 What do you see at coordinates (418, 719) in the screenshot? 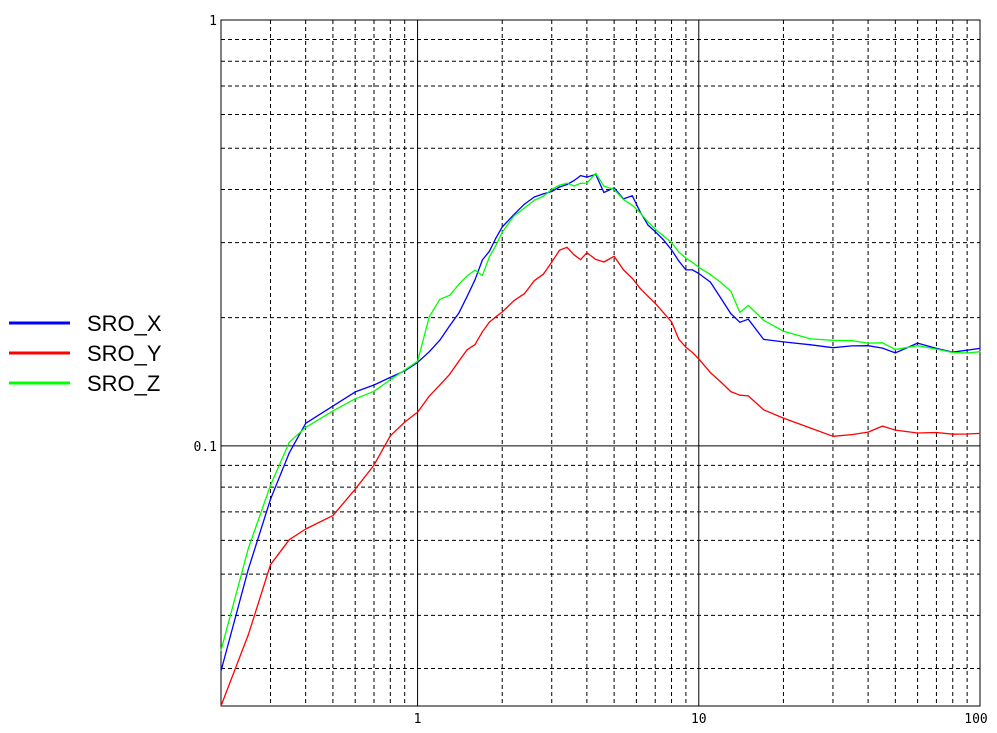
I see `x-tick-label: 1` at bounding box center [418, 719].